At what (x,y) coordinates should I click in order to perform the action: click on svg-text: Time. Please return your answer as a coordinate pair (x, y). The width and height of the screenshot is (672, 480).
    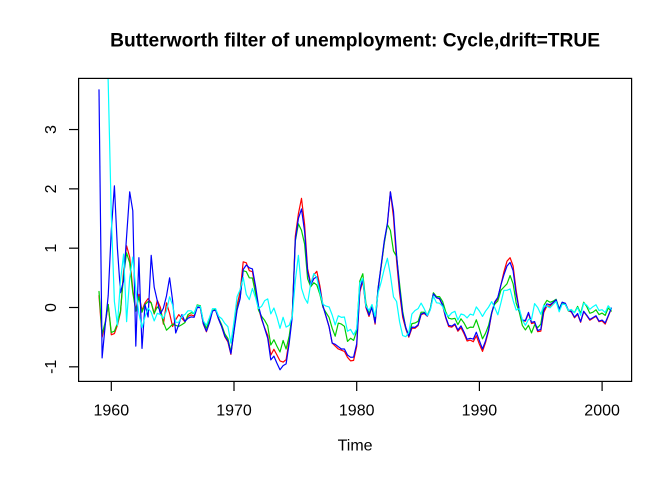
    Looking at the image, I should click on (355, 446).